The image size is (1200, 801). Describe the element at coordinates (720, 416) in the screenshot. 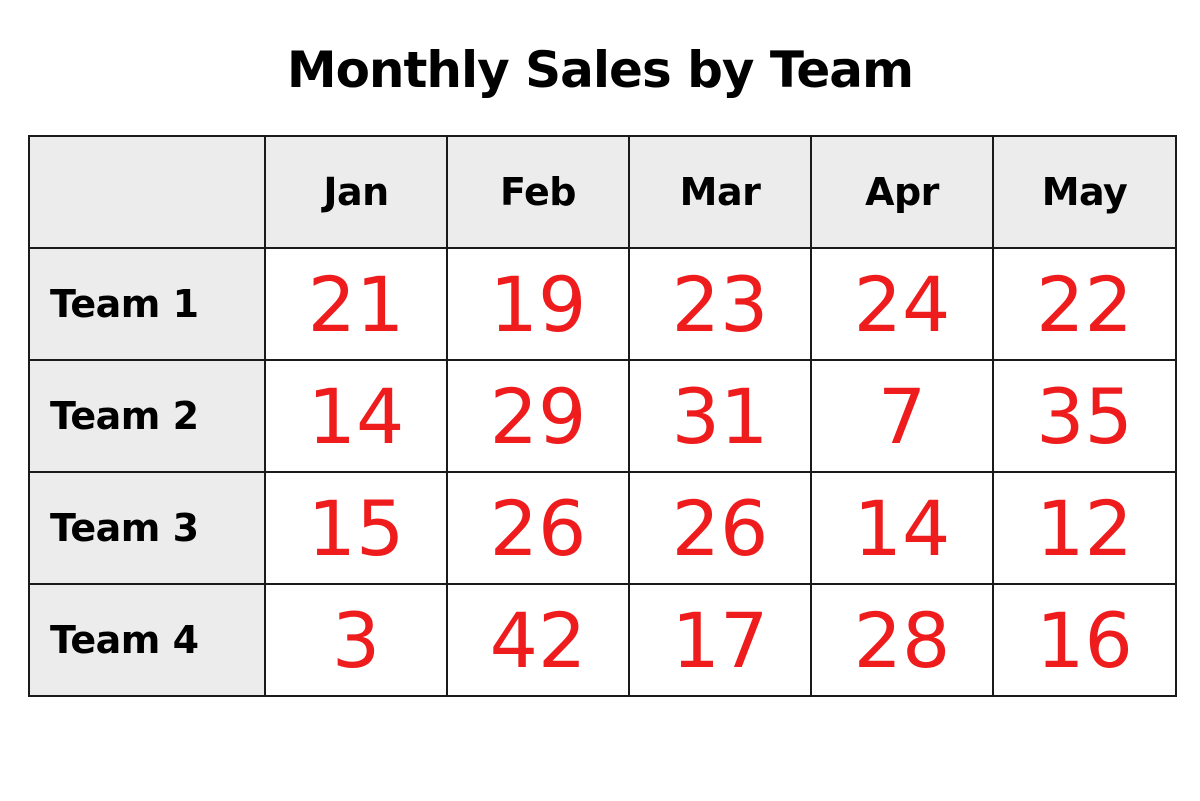

I see `value-cell: 31` at that location.